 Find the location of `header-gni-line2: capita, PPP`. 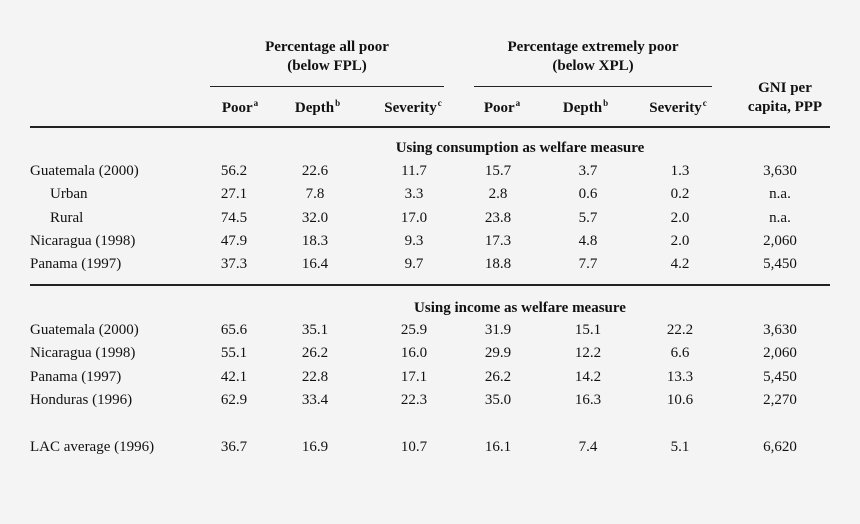

header-gni-line2: capita, PPP is located at coordinates (785, 107).